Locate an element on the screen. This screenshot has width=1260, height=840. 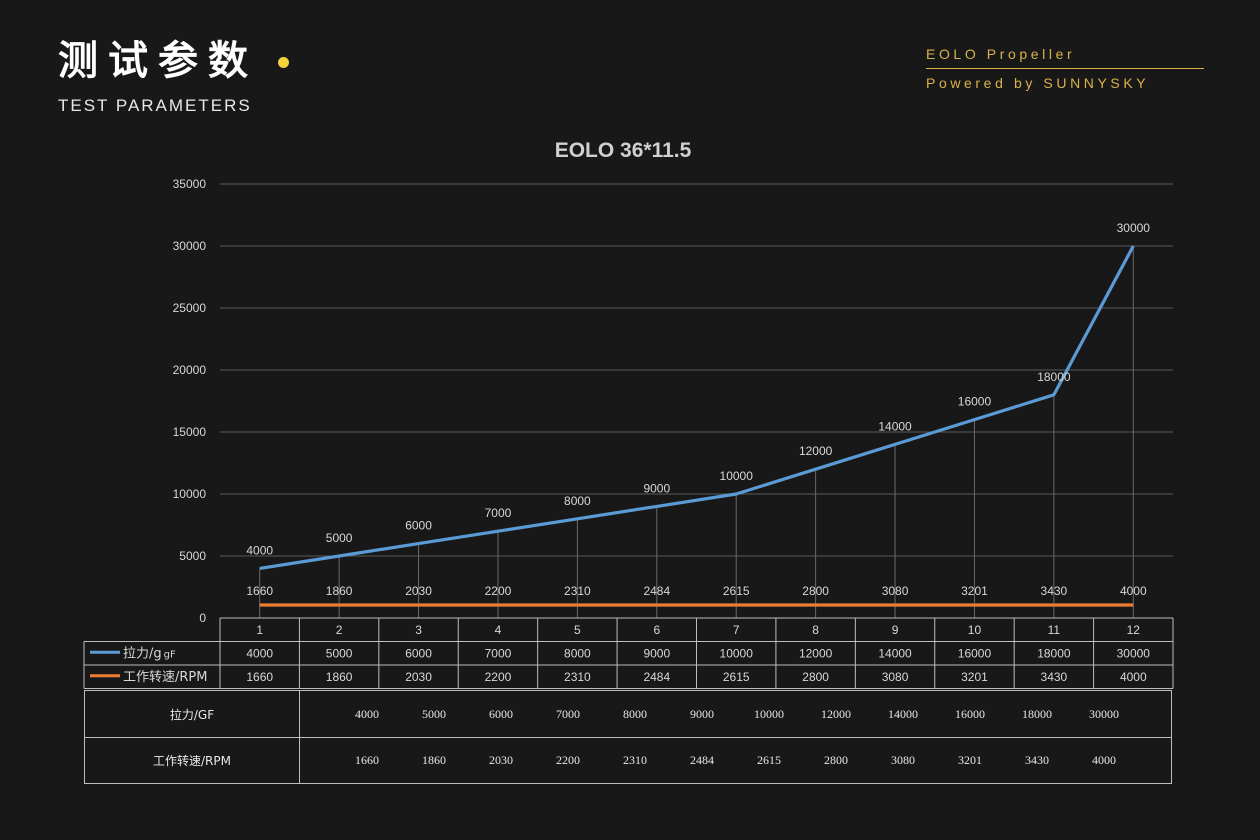
y-tick-label: 25000 is located at coordinates (190, 308).